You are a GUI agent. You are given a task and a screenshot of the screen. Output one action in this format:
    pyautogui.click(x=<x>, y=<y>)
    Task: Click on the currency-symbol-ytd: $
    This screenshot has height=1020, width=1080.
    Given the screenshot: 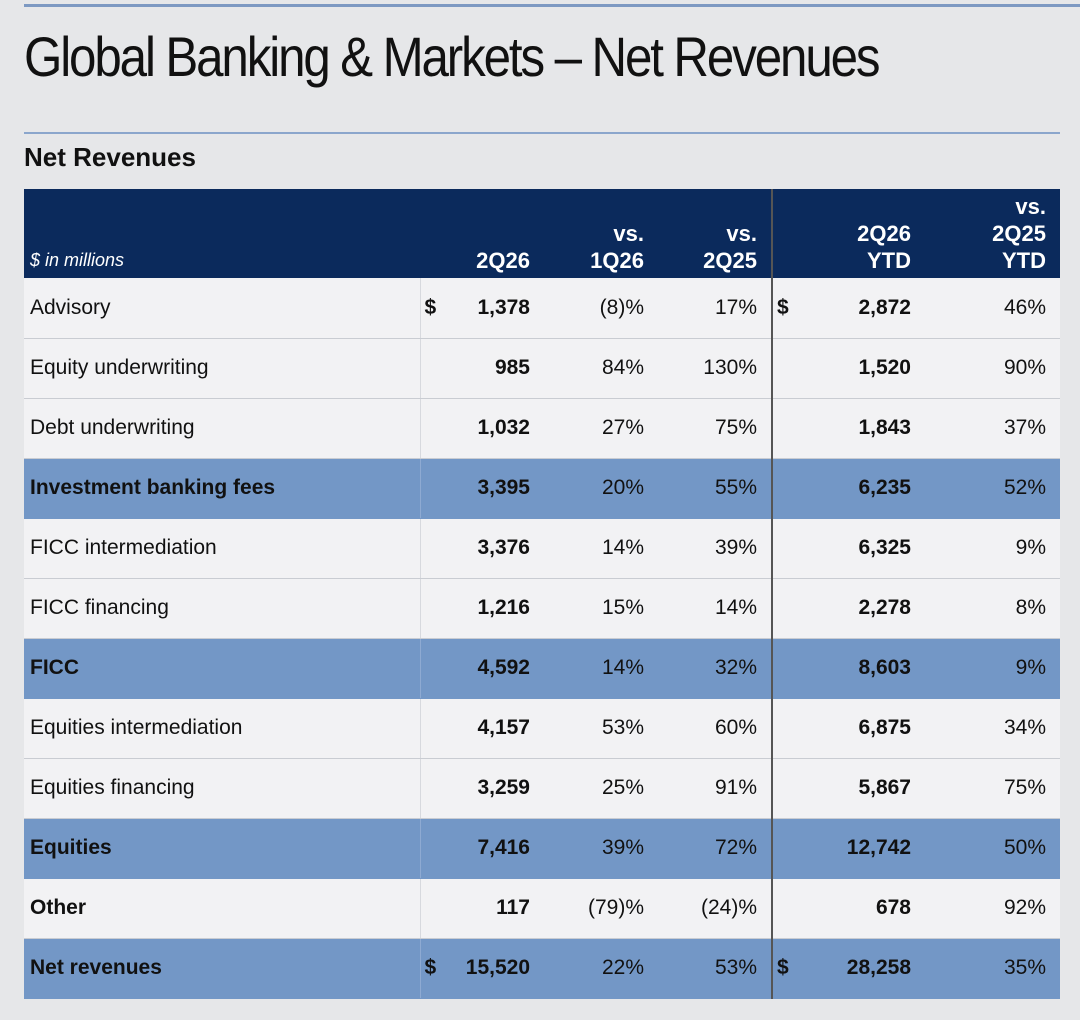 What is the action you would take?
    pyautogui.click(x=782, y=308)
    